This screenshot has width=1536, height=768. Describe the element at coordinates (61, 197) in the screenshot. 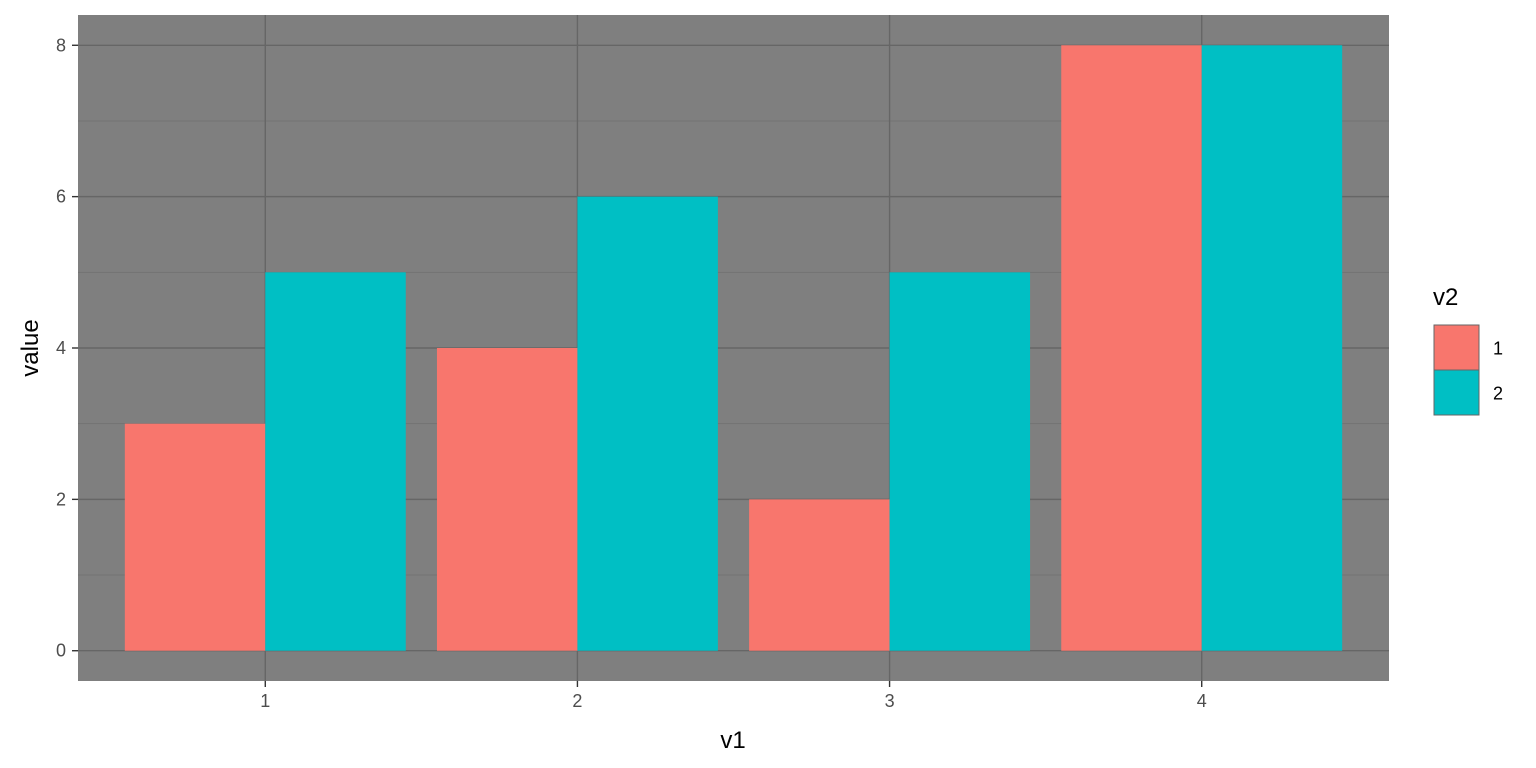

I see `y-tick-label: 6` at that location.